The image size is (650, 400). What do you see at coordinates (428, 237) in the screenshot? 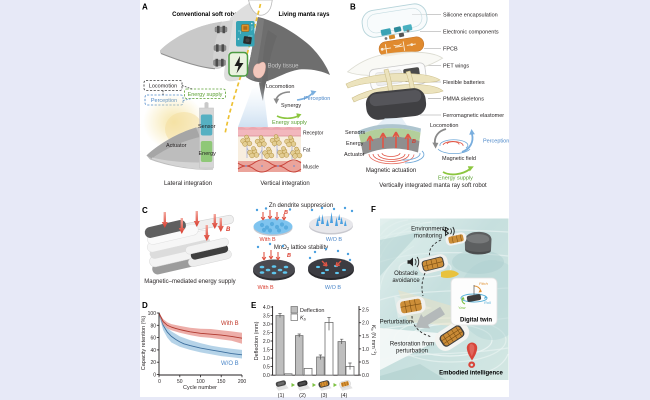
I see `svg-text: monitoring` at bounding box center [428, 237].